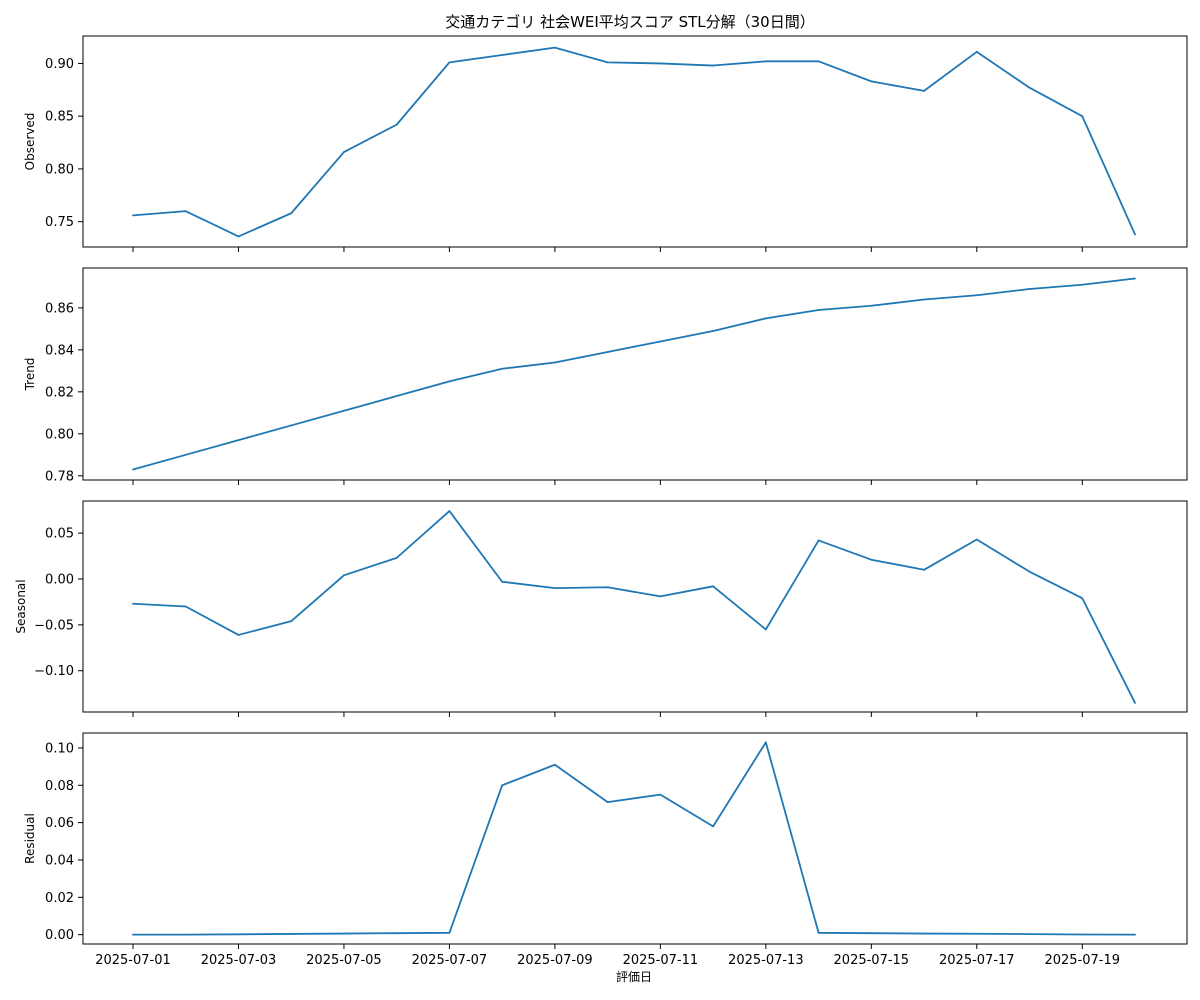 The image size is (1200, 1000). Describe the element at coordinates (54, 625) in the screenshot. I see `y-tick-label: −0.05` at that location.